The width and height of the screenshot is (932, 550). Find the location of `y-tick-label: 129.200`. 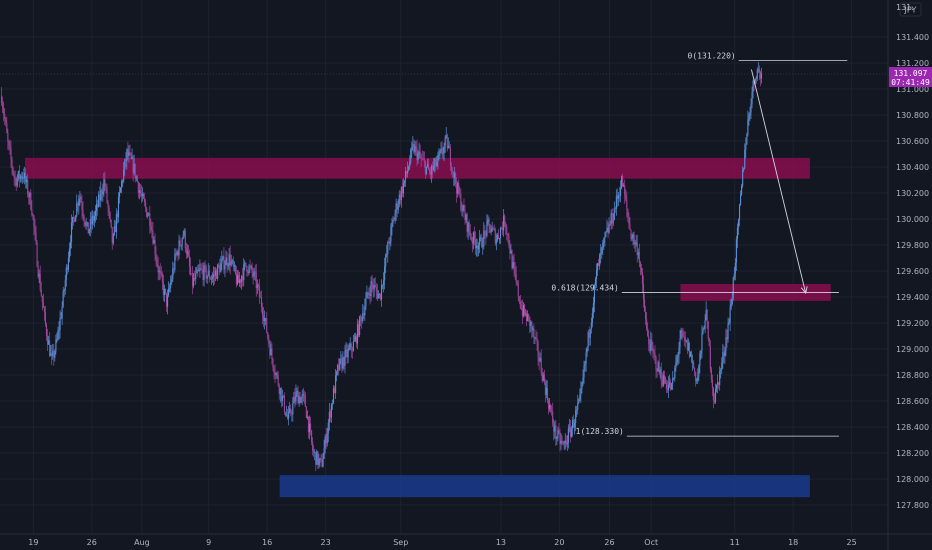

y-tick-label: 129.200 is located at coordinates (912, 323).